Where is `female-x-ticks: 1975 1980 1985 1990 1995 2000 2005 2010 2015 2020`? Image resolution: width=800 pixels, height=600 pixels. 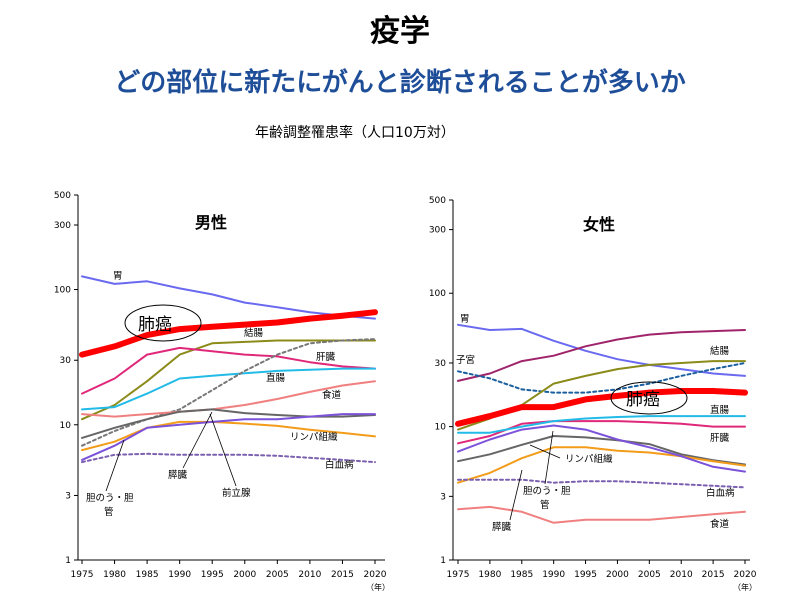
female-x-ticks: 1975 1980 1985 1990 1995 2000 2005 2010 2015 2020 is located at coordinates (602, 570).